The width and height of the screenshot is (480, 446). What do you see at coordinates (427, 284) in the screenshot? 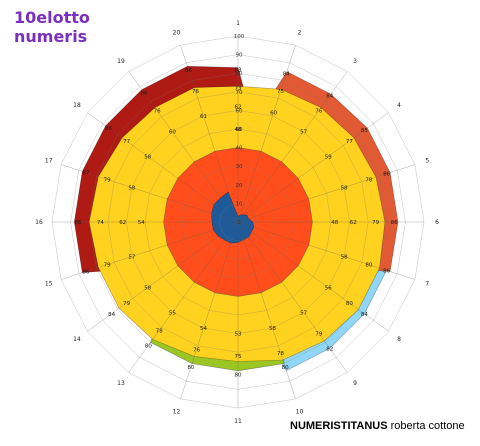
I see `axis-label-7: 7` at bounding box center [427, 284].